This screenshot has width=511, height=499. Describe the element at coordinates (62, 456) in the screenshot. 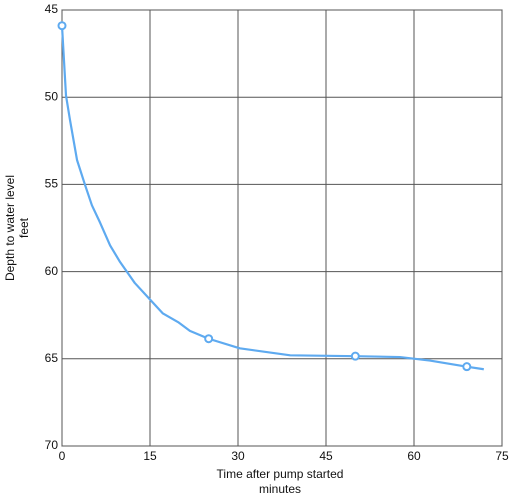

I see `x-tick-label: 0` at that location.